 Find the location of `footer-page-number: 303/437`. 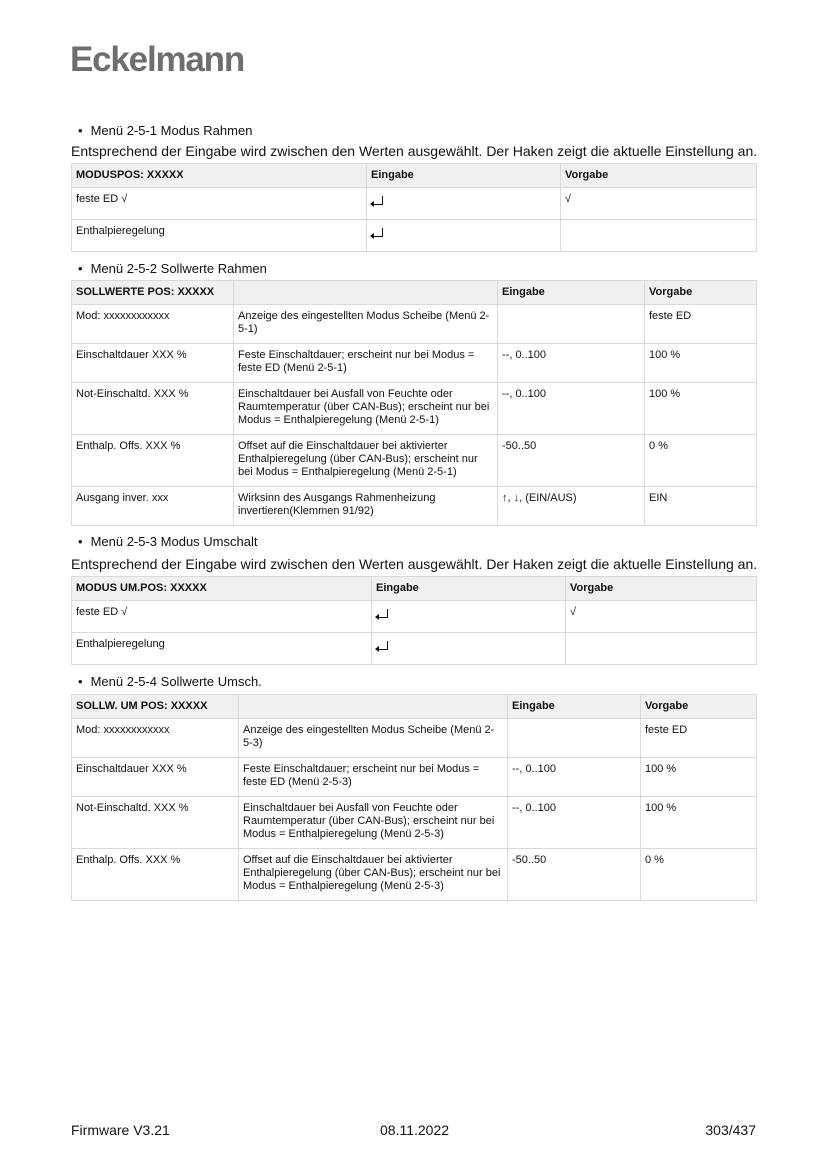

footer-page-number: 303/437 is located at coordinates (730, 1130).